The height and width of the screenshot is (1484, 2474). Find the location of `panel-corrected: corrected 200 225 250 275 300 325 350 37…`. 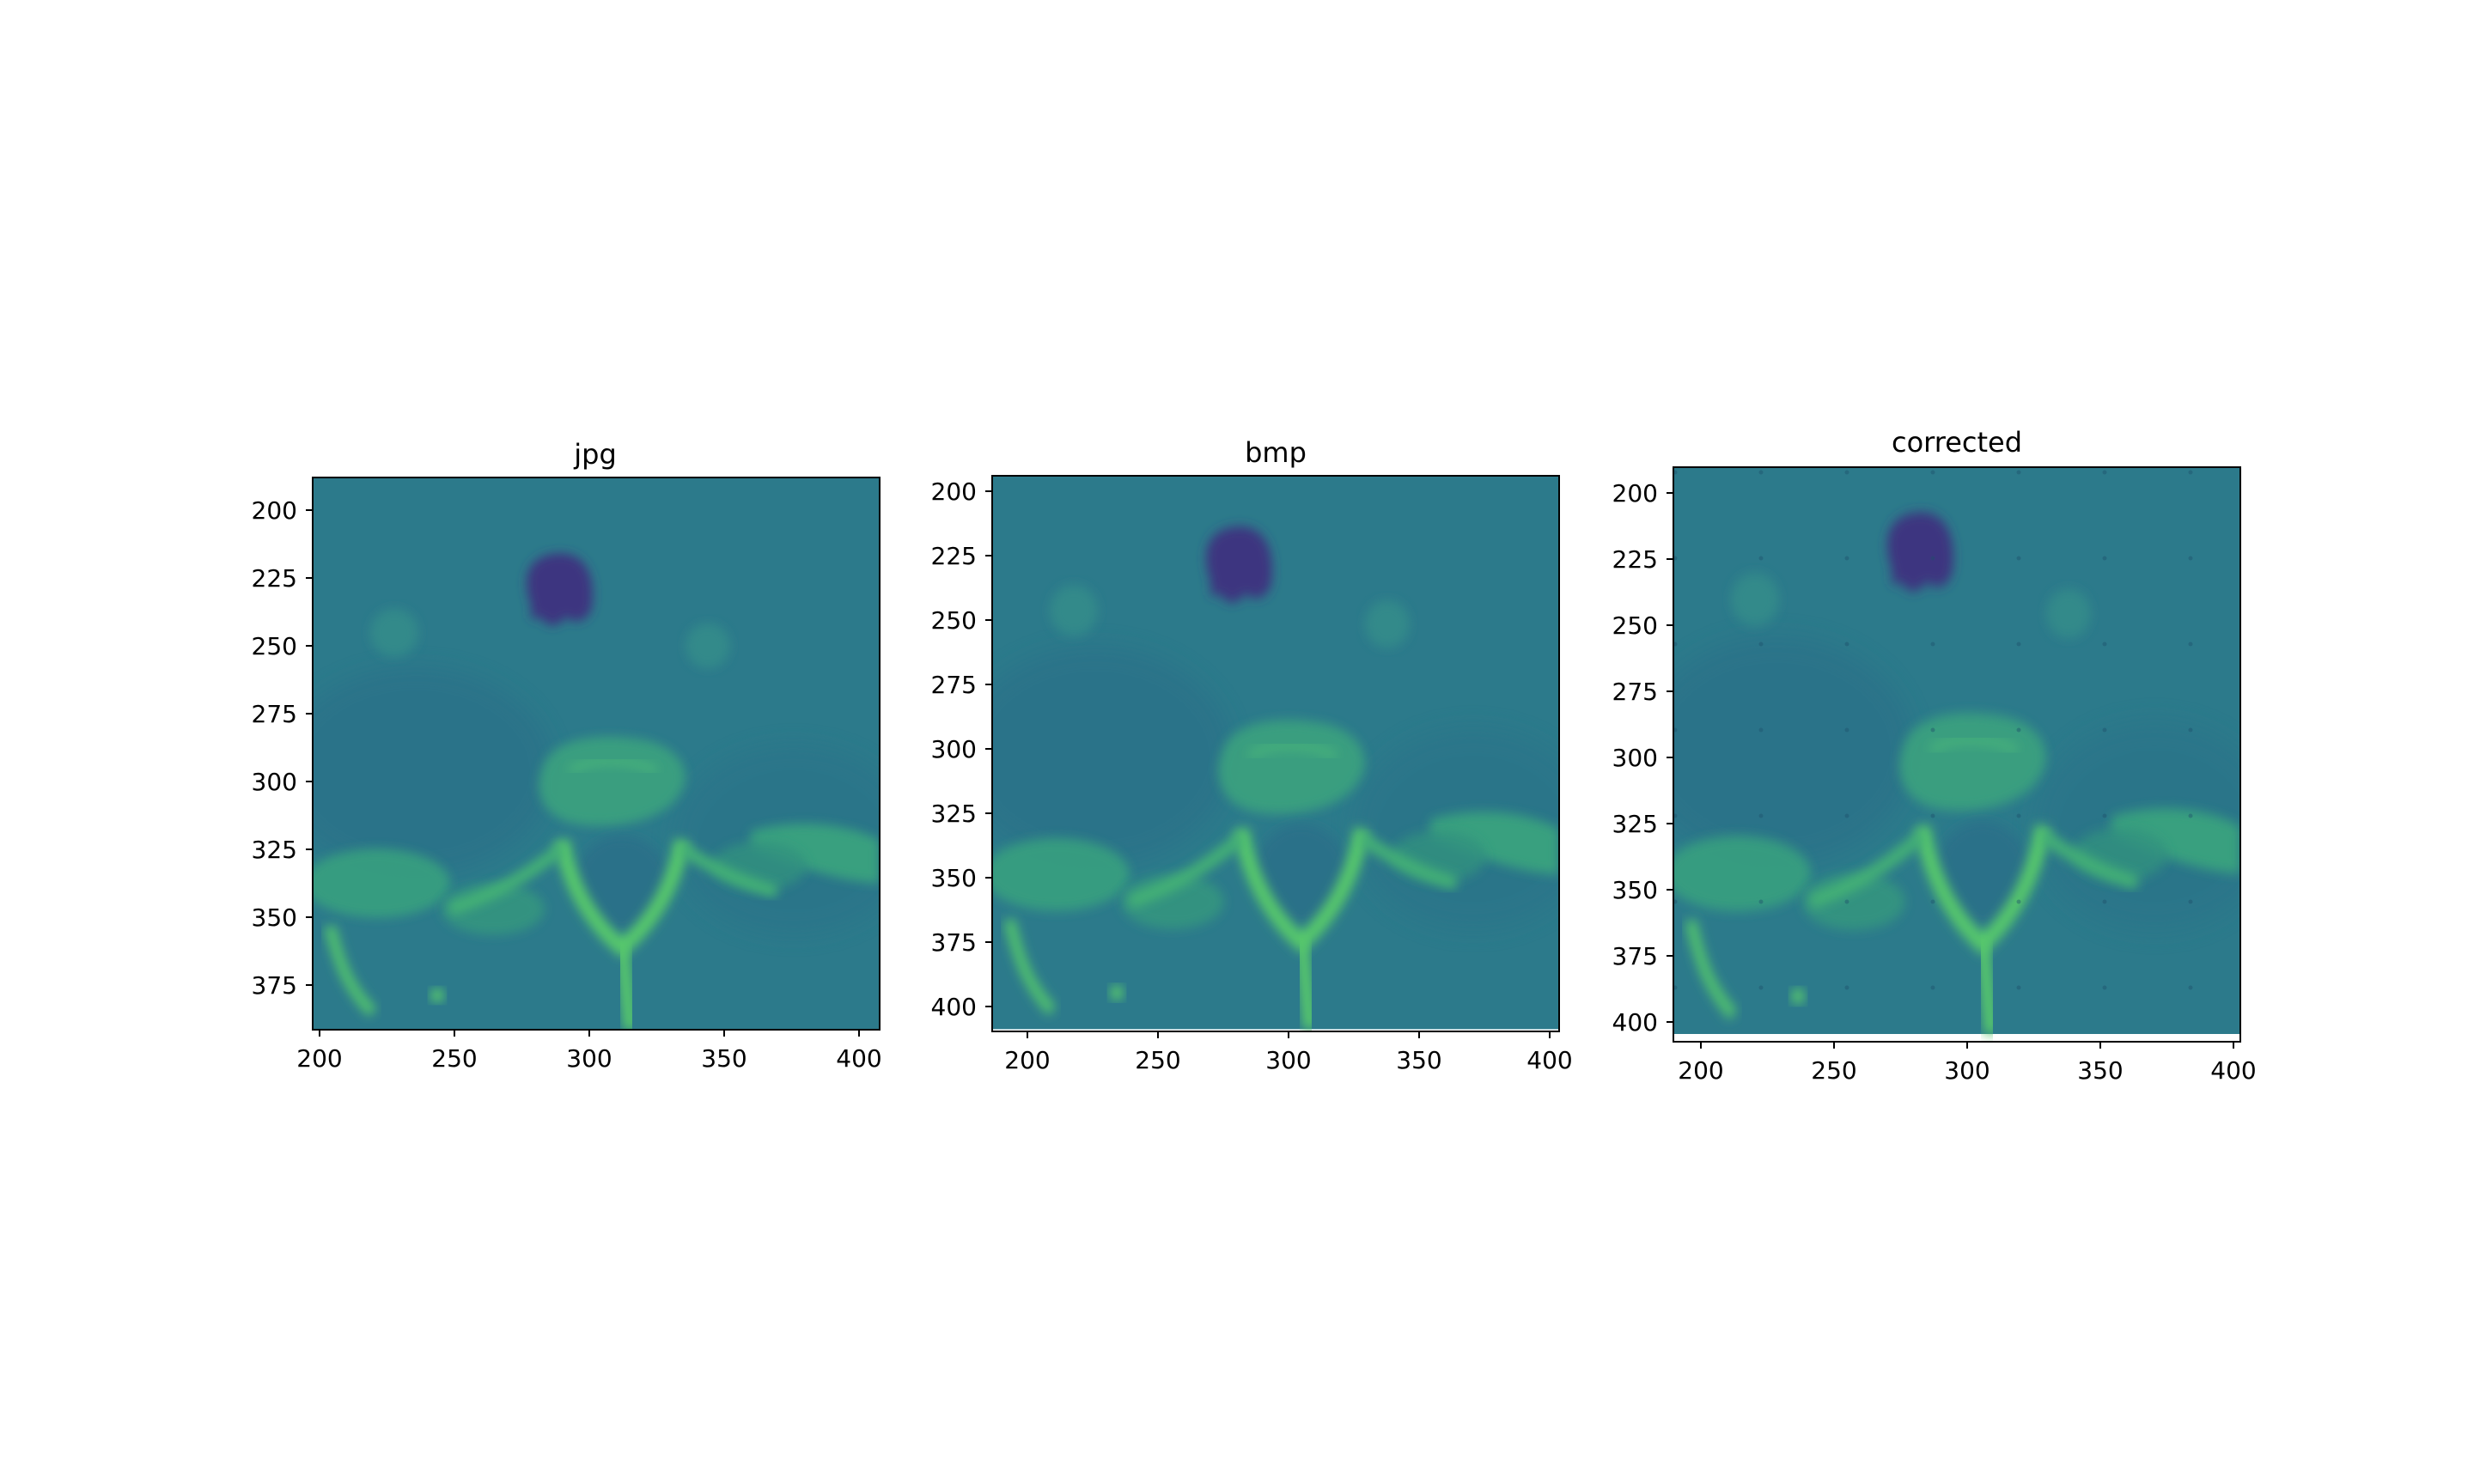

panel-corrected: corrected 200 225 250 275 300 325 350 37… is located at coordinates (1934, 756).